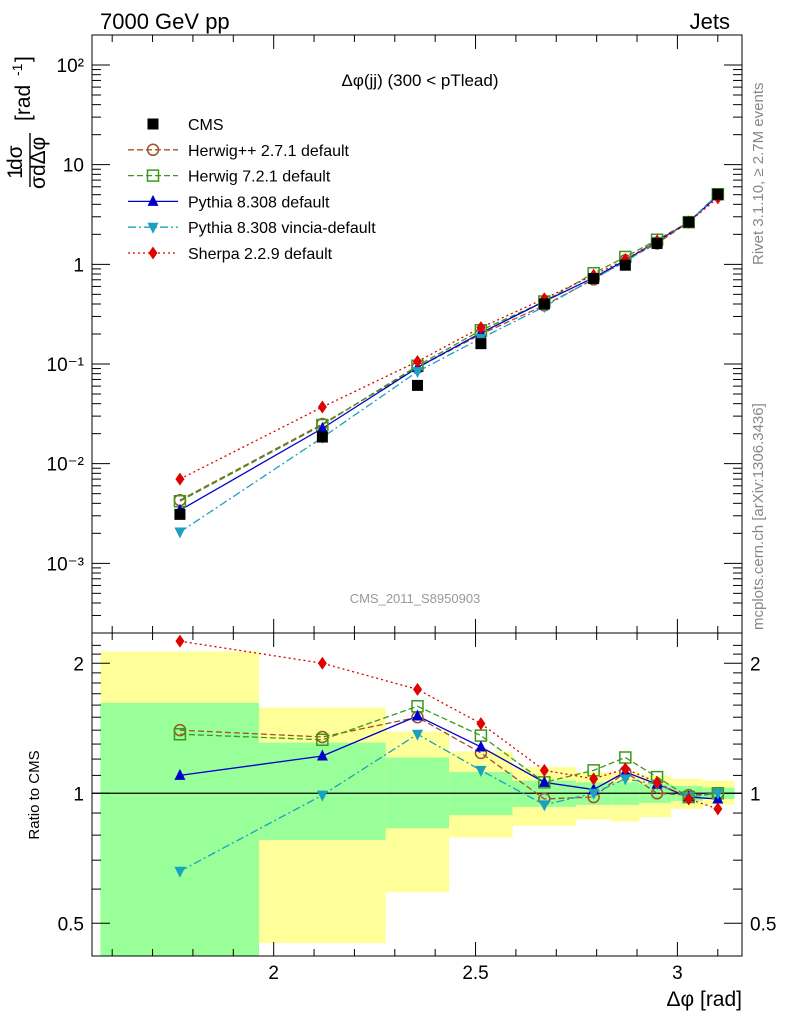  Describe the element at coordinates (15, 157) in the screenshot. I see `svg-text: dσ` at that location.